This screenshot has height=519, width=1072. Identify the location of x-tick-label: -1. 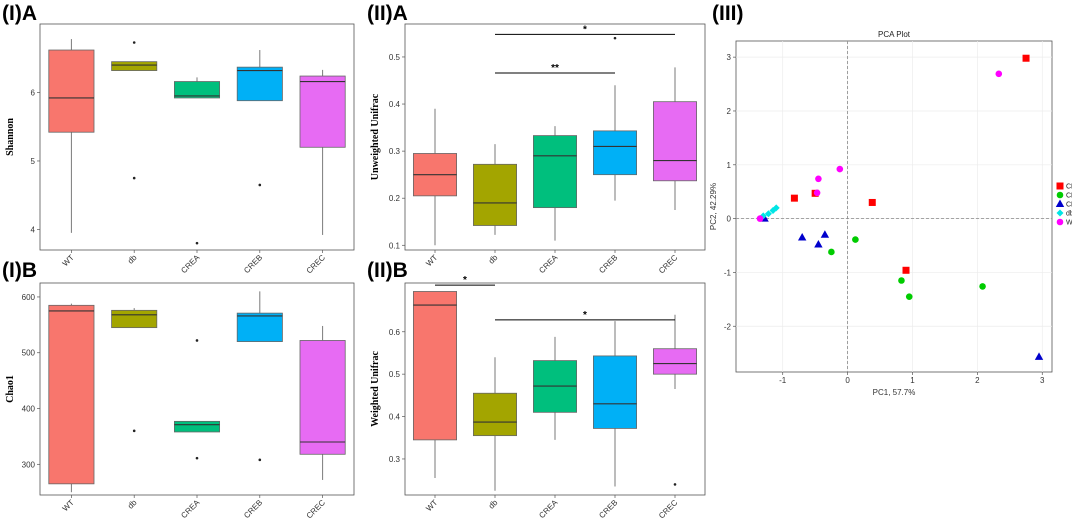
(783, 380).